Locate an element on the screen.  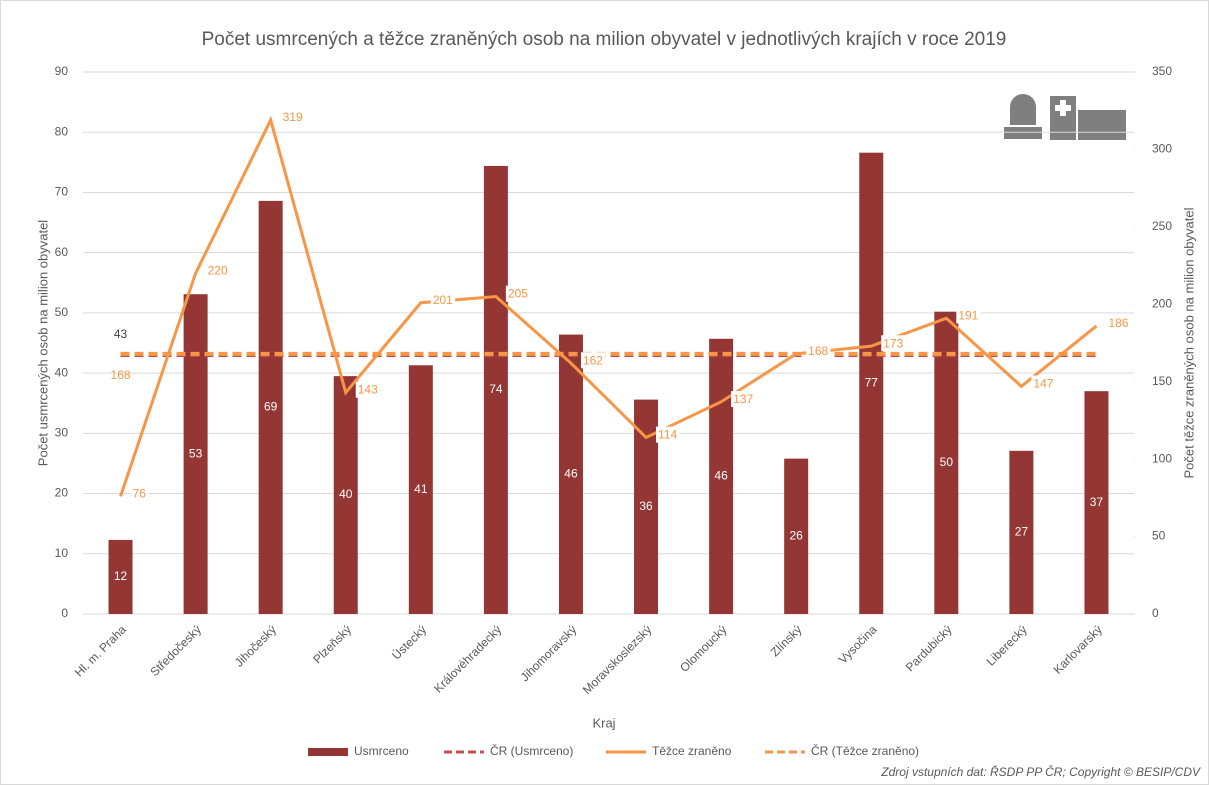
gravestone-icon is located at coordinates (1023, 109).